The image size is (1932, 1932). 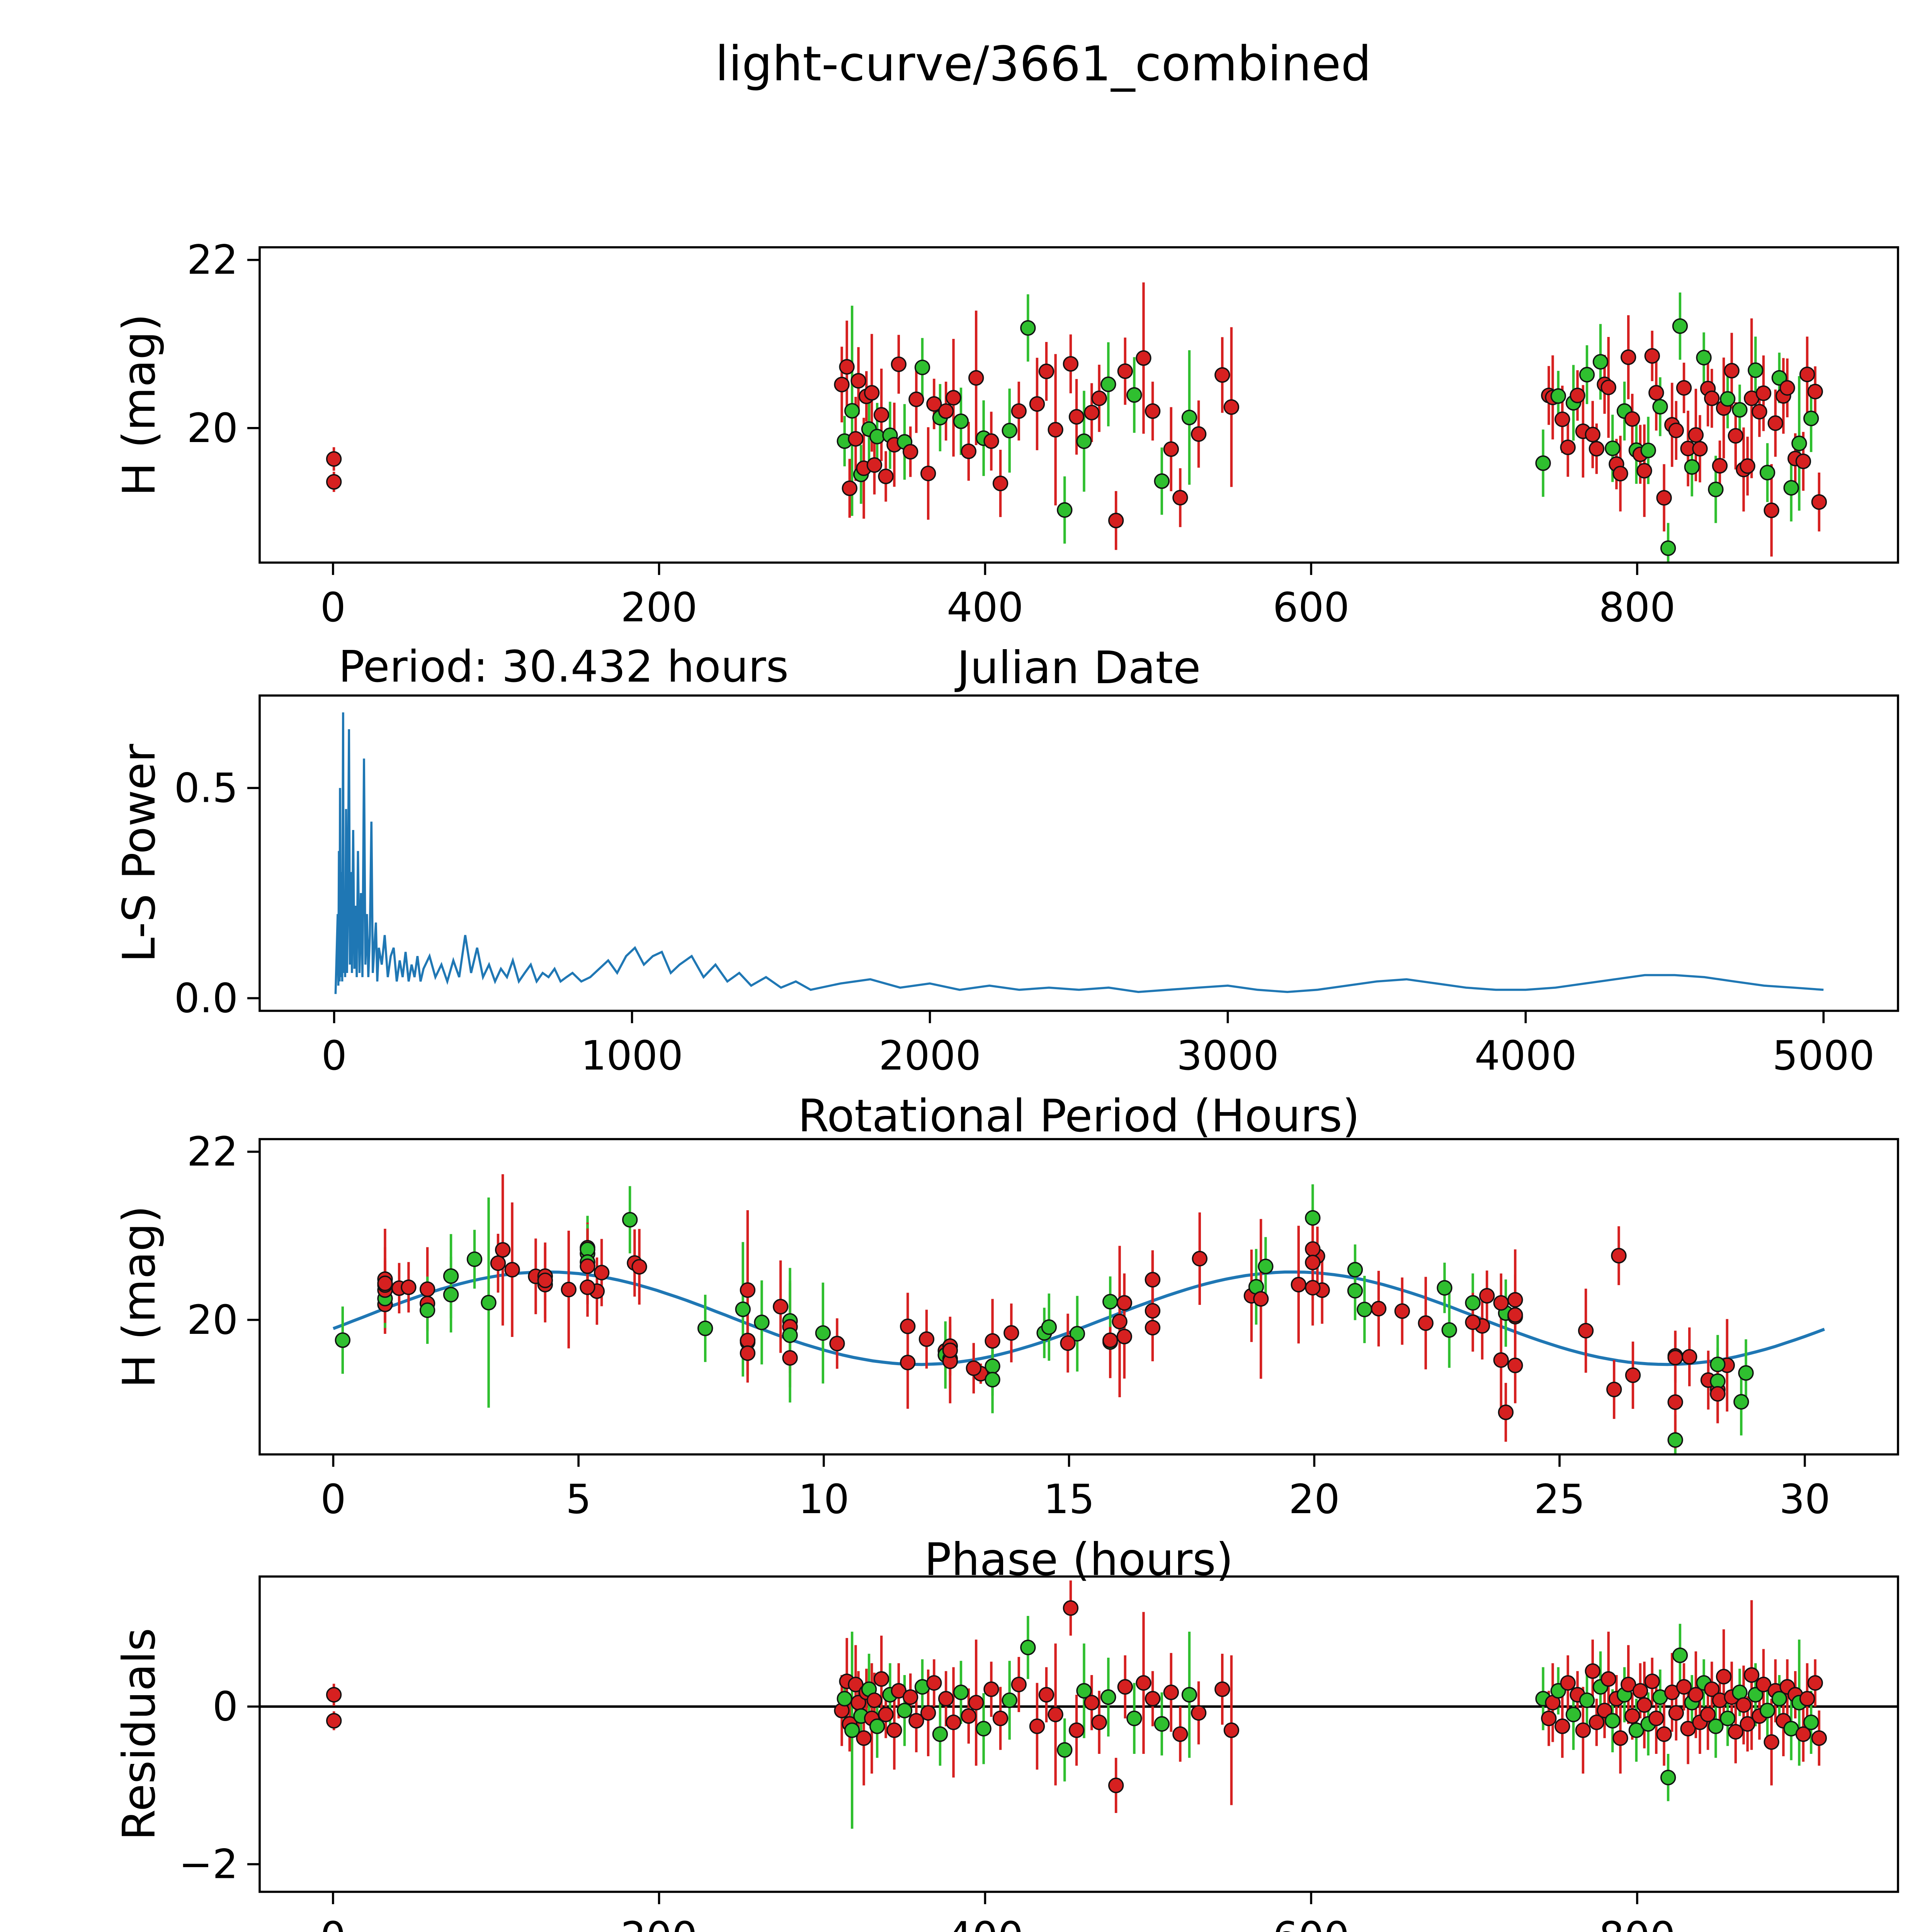 What do you see at coordinates (1079, 405) in the screenshot?
I see `axes-frame` at bounding box center [1079, 405].